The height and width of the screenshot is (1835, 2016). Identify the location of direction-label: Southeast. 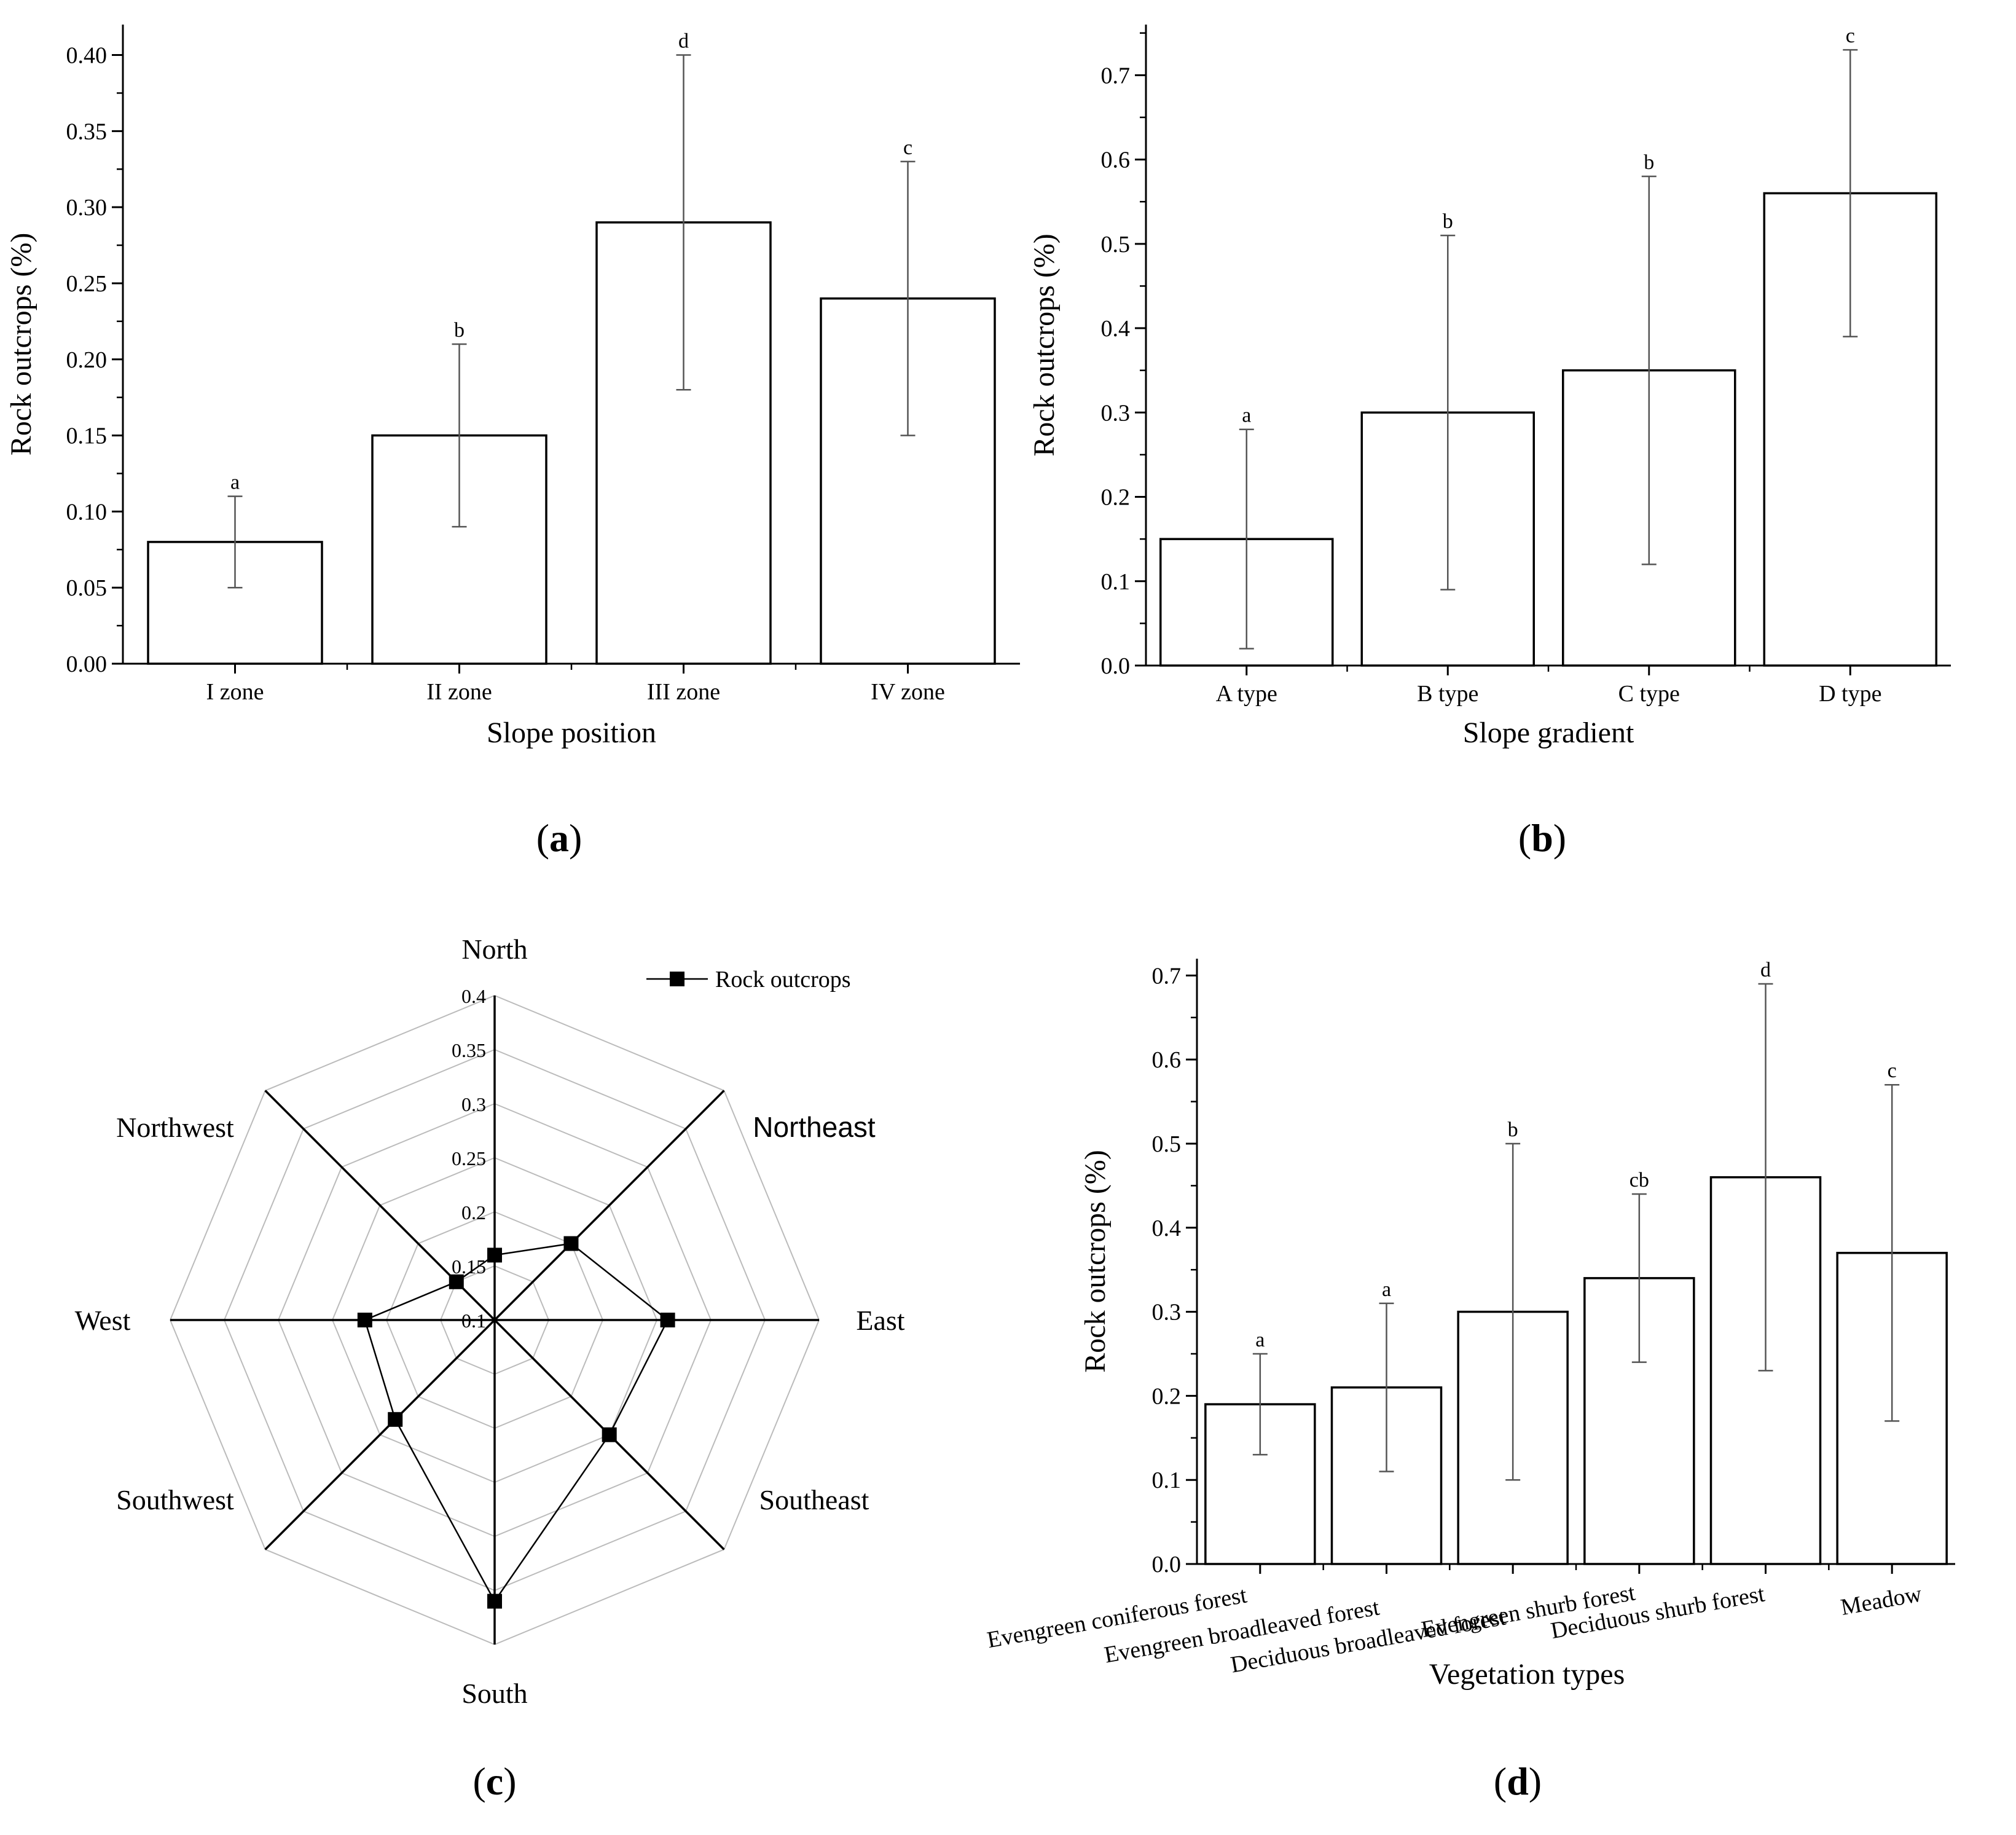
(814, 1499).